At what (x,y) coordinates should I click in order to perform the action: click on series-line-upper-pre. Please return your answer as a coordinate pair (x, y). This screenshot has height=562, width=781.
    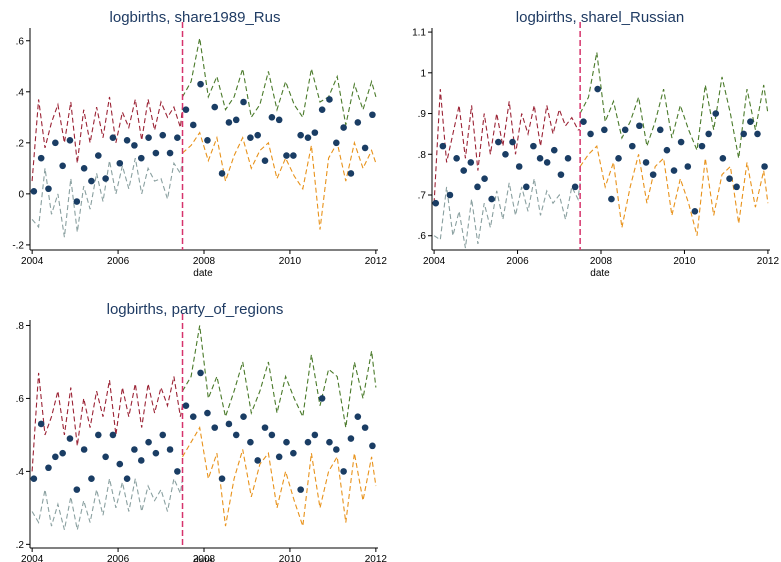
    Looking at the image, I should click on (507, 146).